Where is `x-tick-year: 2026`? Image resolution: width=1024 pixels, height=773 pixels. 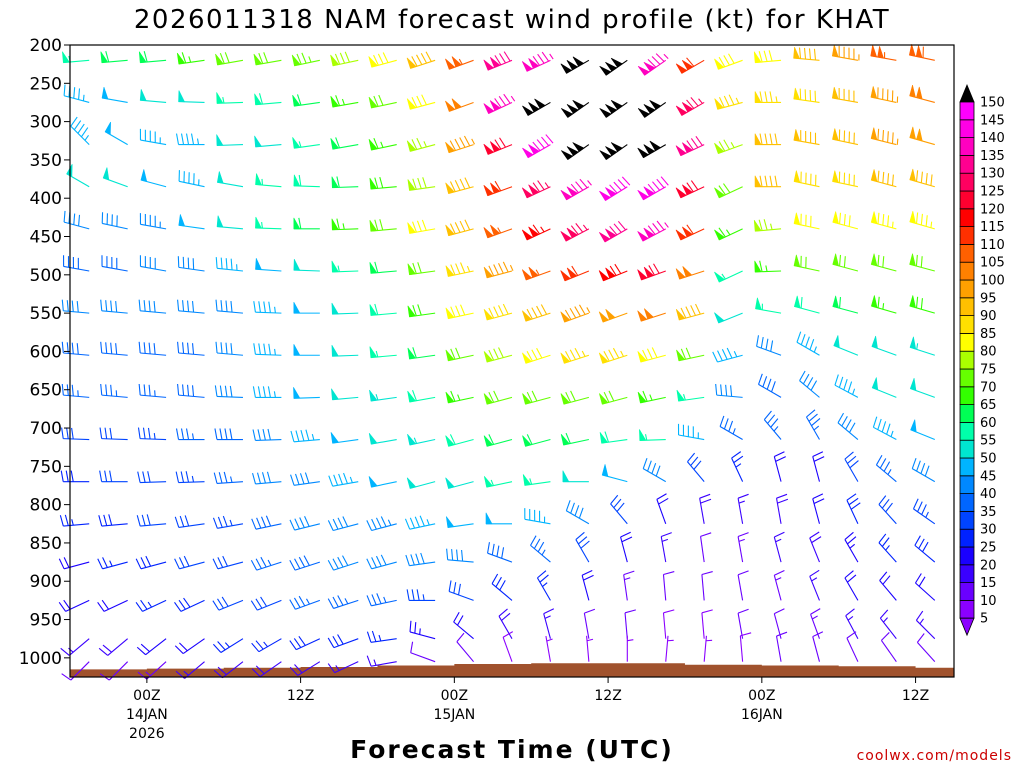
x-tick-year: 2026 is located at coordinates (147, 734).